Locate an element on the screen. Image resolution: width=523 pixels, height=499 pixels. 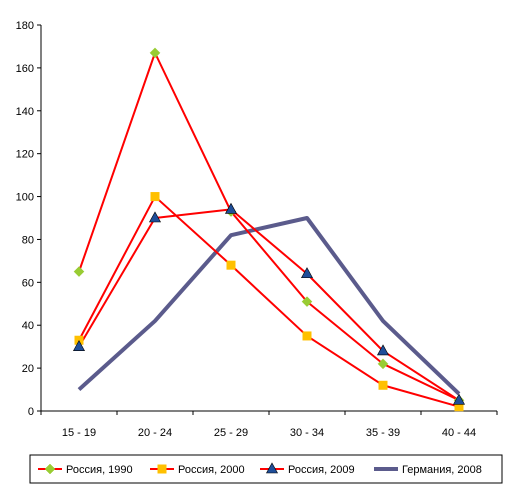
y-tick-label: 120 is located at coordinates (25, 155).